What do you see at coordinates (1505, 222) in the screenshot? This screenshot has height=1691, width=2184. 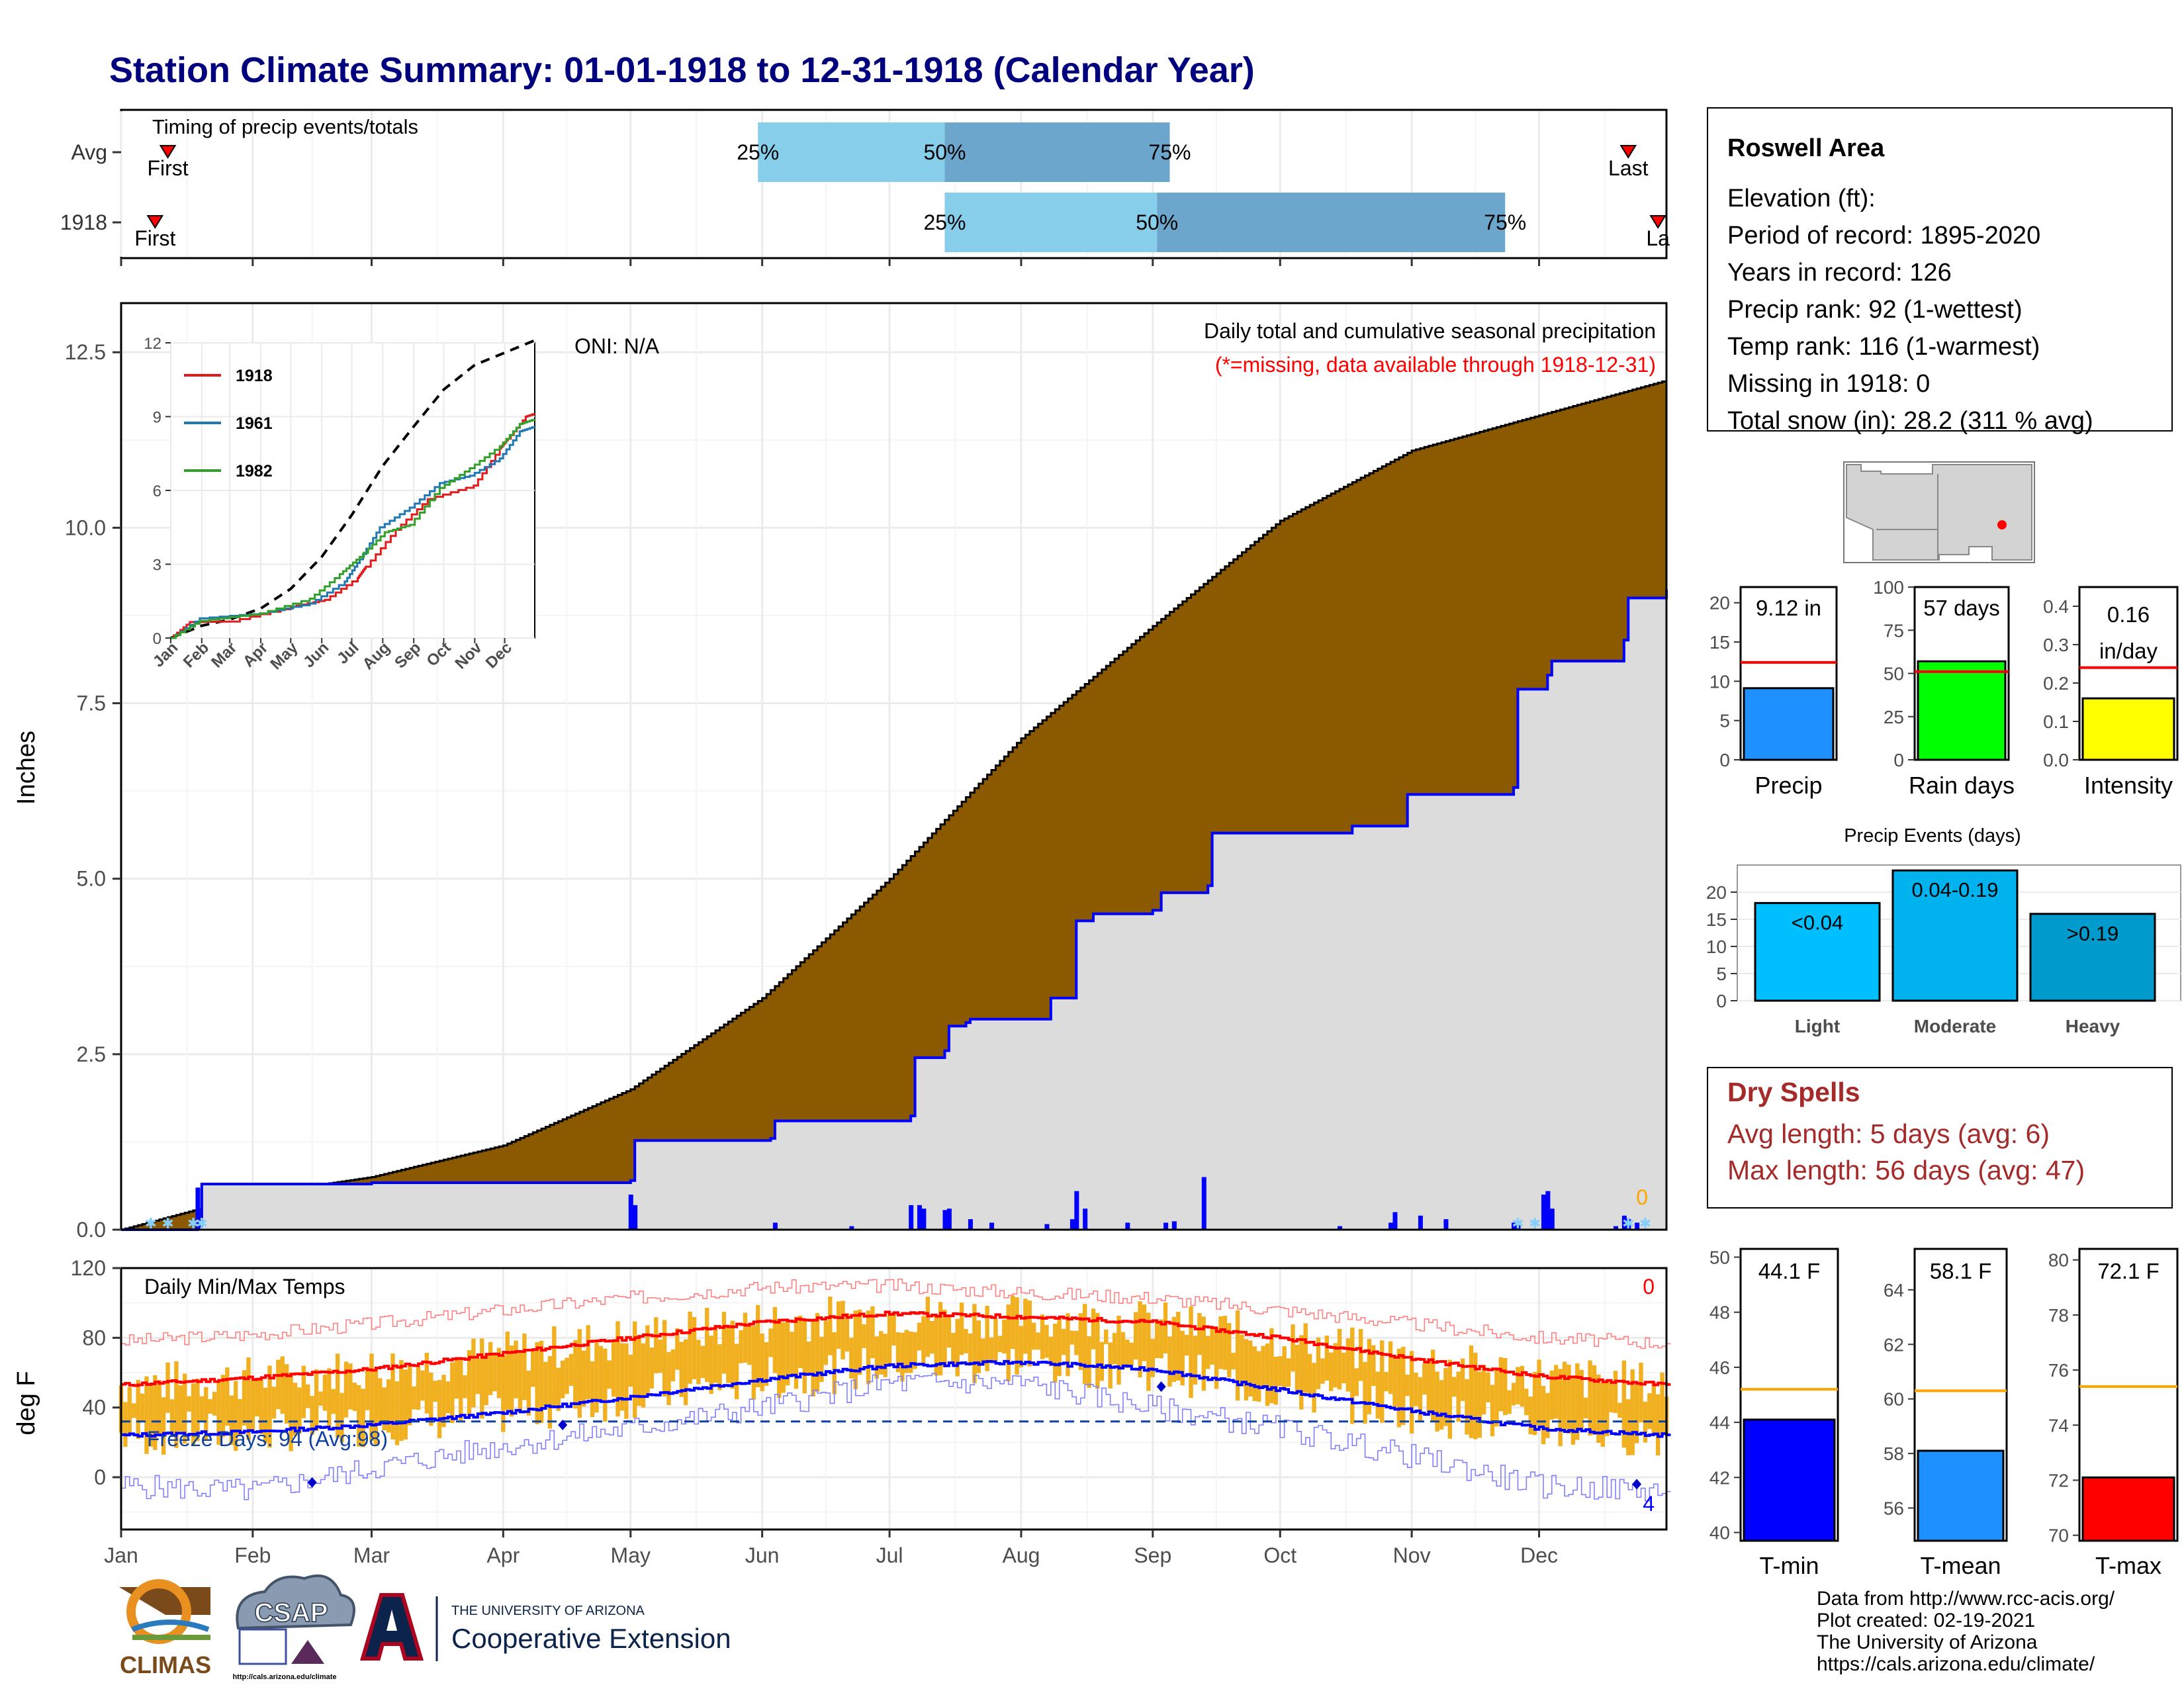 I see `timing-p75-label: 75%` at bounding box center [1505, 222].